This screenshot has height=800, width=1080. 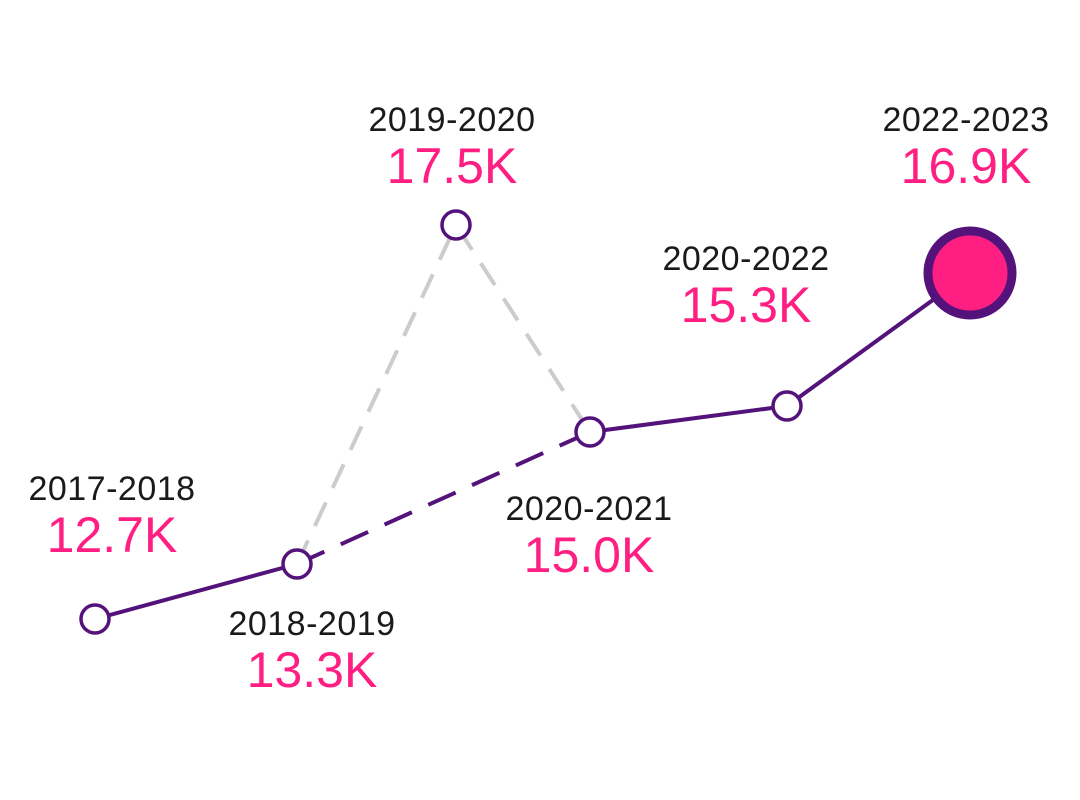 I want to click on data-point-2017-2018, so click(x=95, y=619).